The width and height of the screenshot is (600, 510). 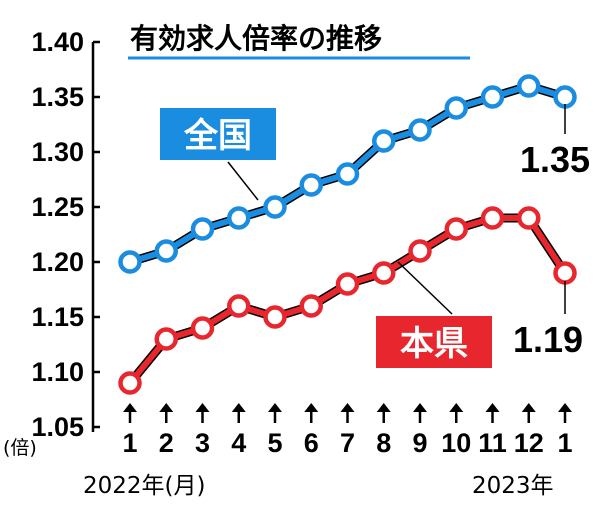 What do you see at coordinates (529, 443) in the screenshot?
I see `x-tick-label: 12` at bounding box center [529, 443].